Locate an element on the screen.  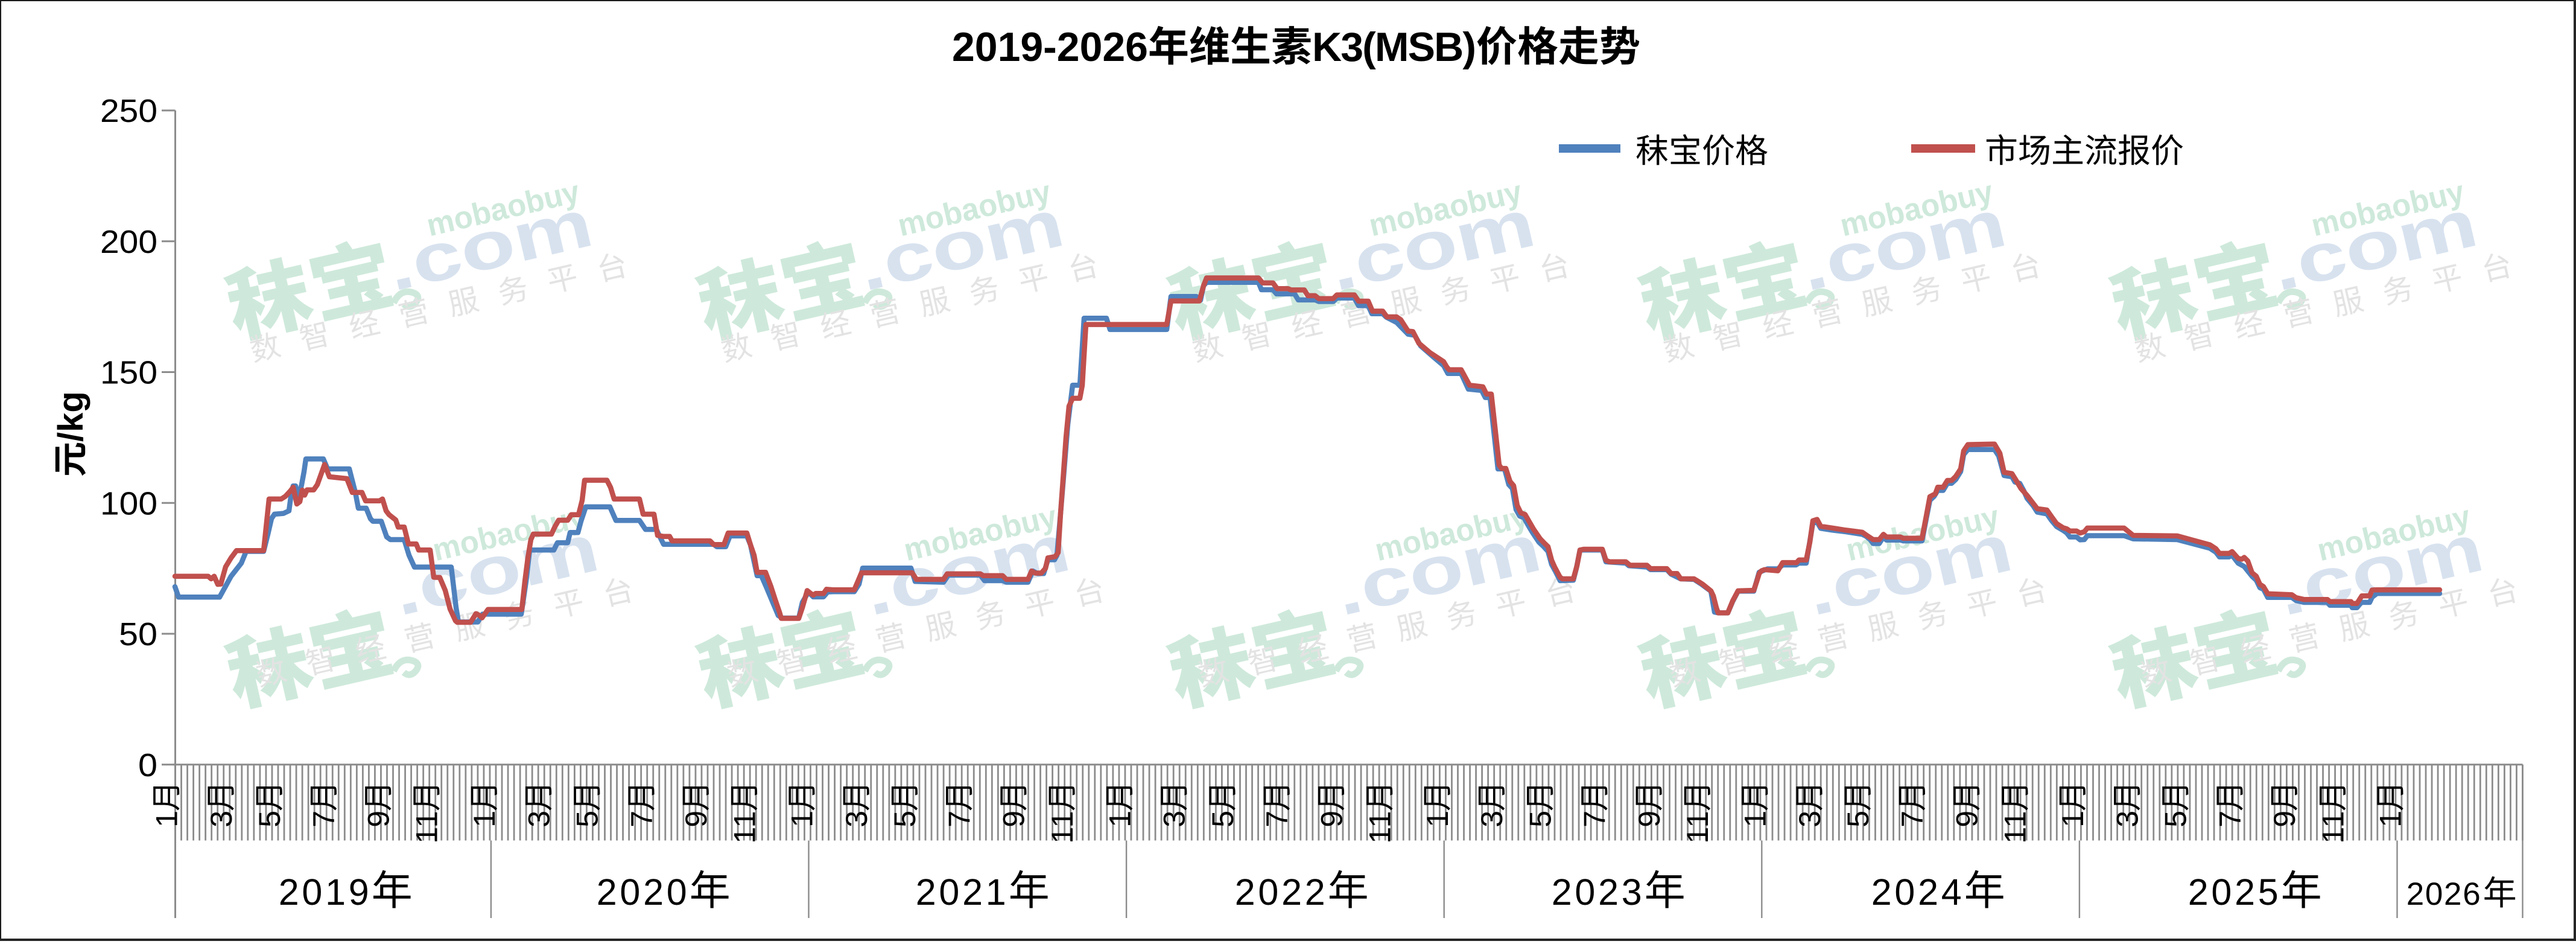
svg-text: 2019-2026 is located at coordinates (1050, 47).